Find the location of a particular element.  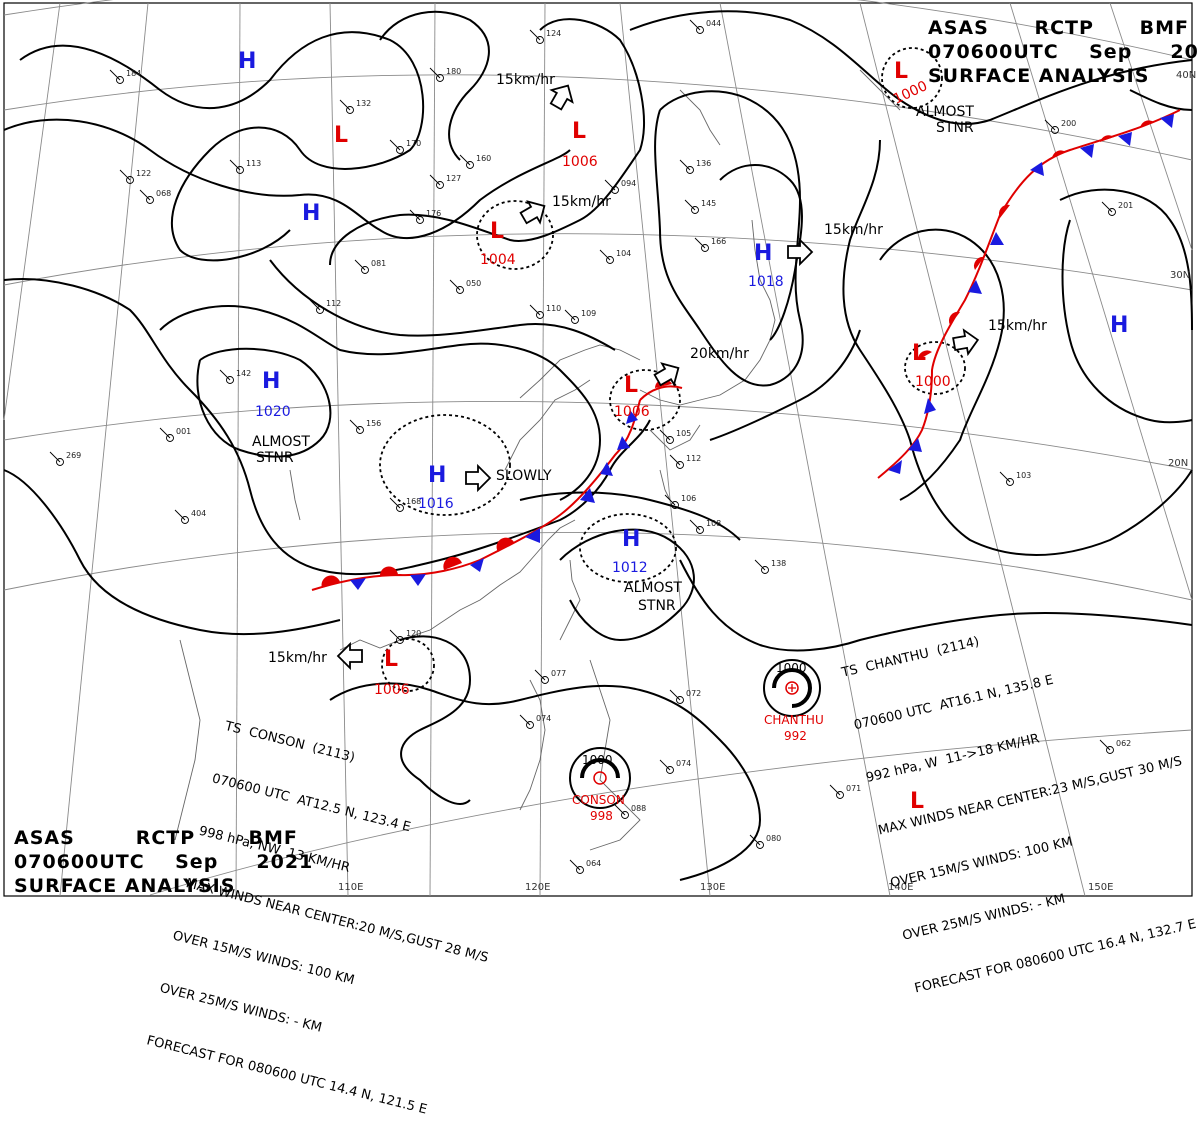

station-pressure: 074 is located at coordinates (683, 763).